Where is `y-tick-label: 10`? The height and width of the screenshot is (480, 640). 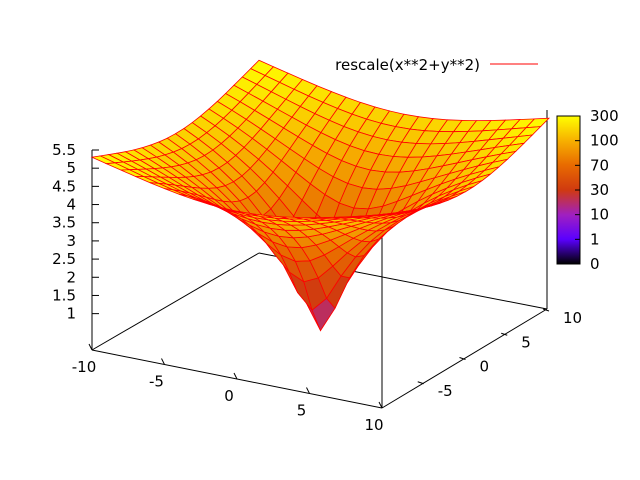 y-tick-label: 10 is located at coordinates (572, 318).